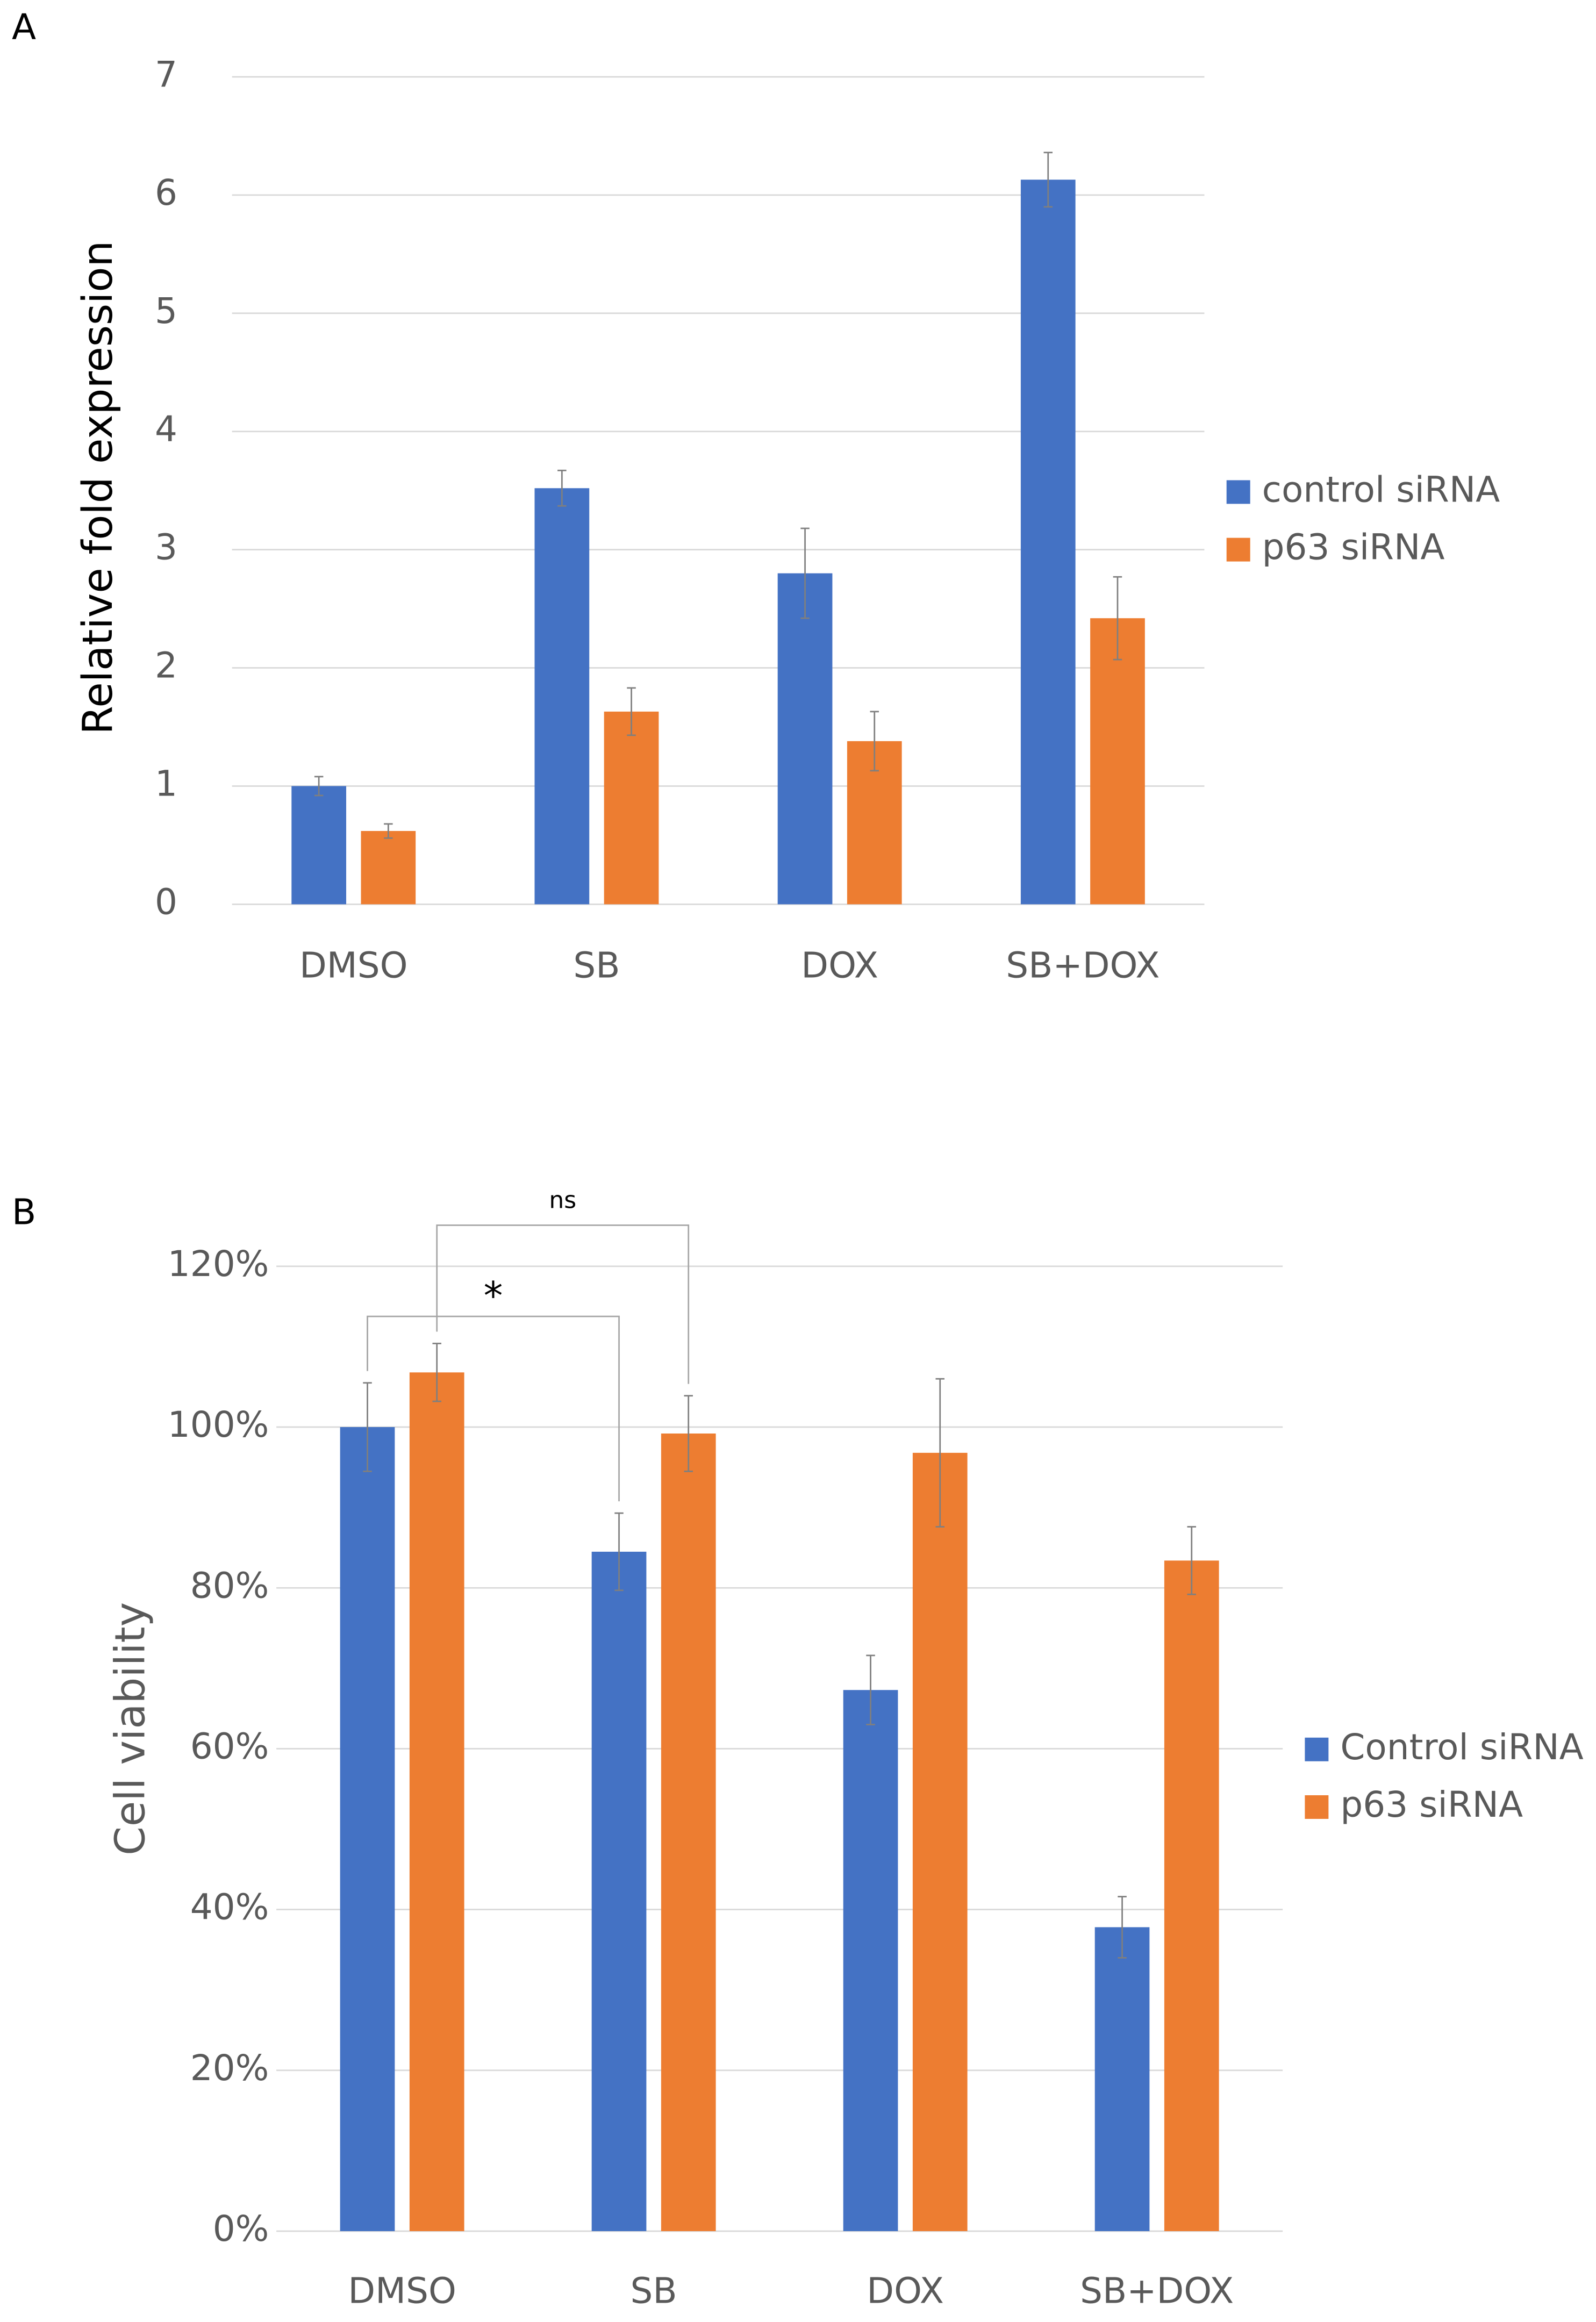  I want to click on y-tick-label: 2, so click(166, 665).